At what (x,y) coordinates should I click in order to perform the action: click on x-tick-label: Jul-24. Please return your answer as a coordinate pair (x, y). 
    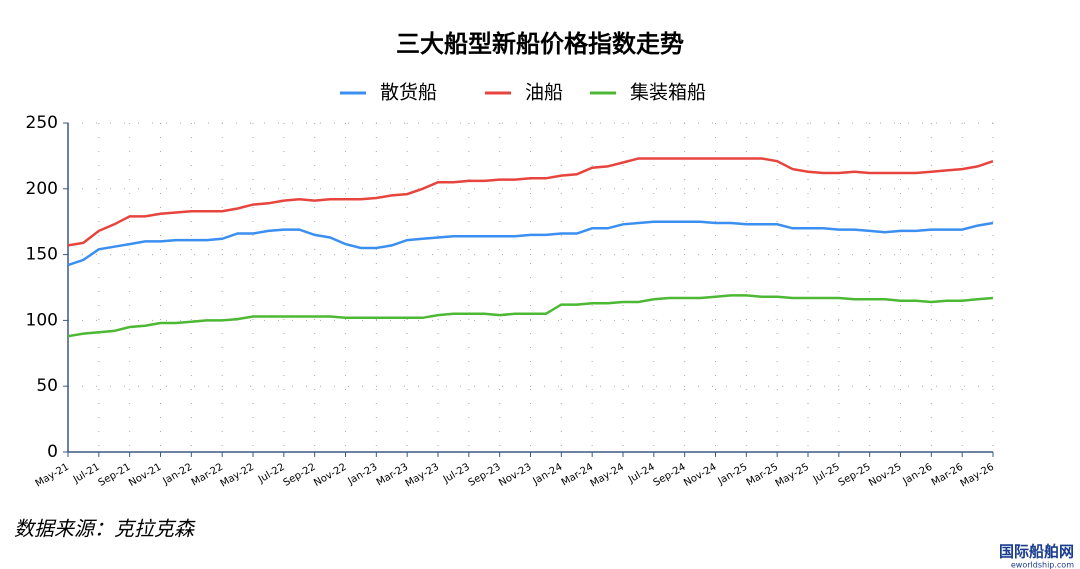
    Looking at the image, I should click on (641, 474).